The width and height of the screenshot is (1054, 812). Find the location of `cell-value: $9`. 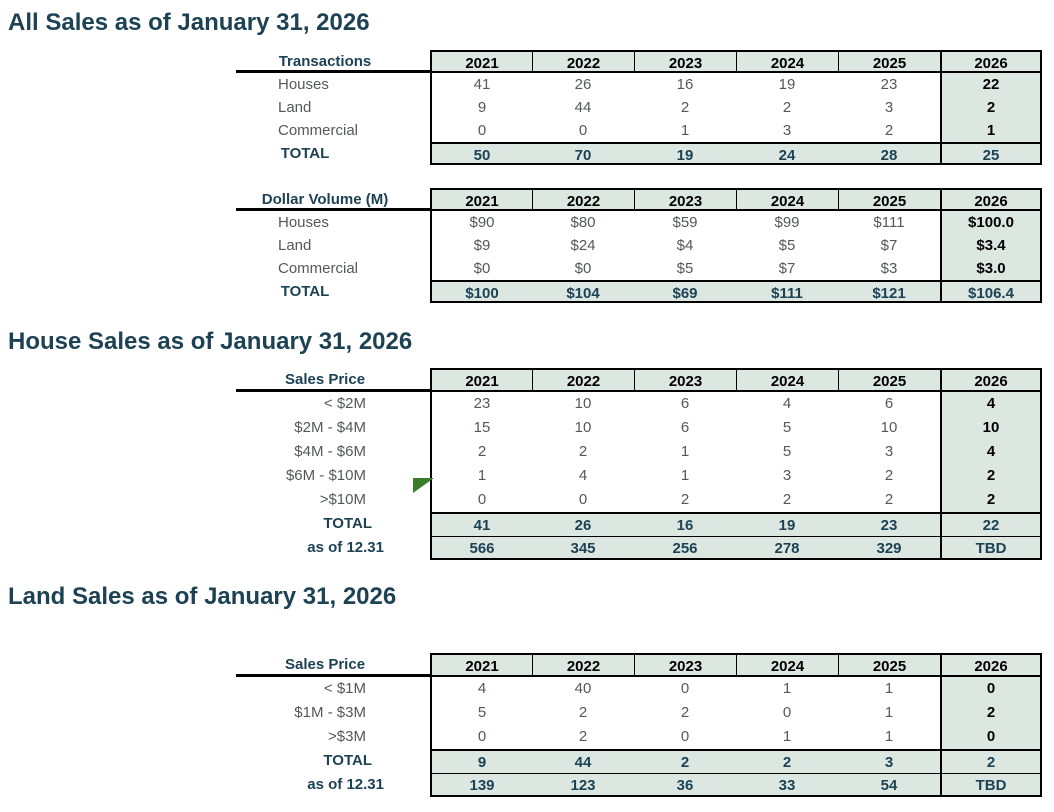

cell-value: $9 is located at coordinates (481, 245).